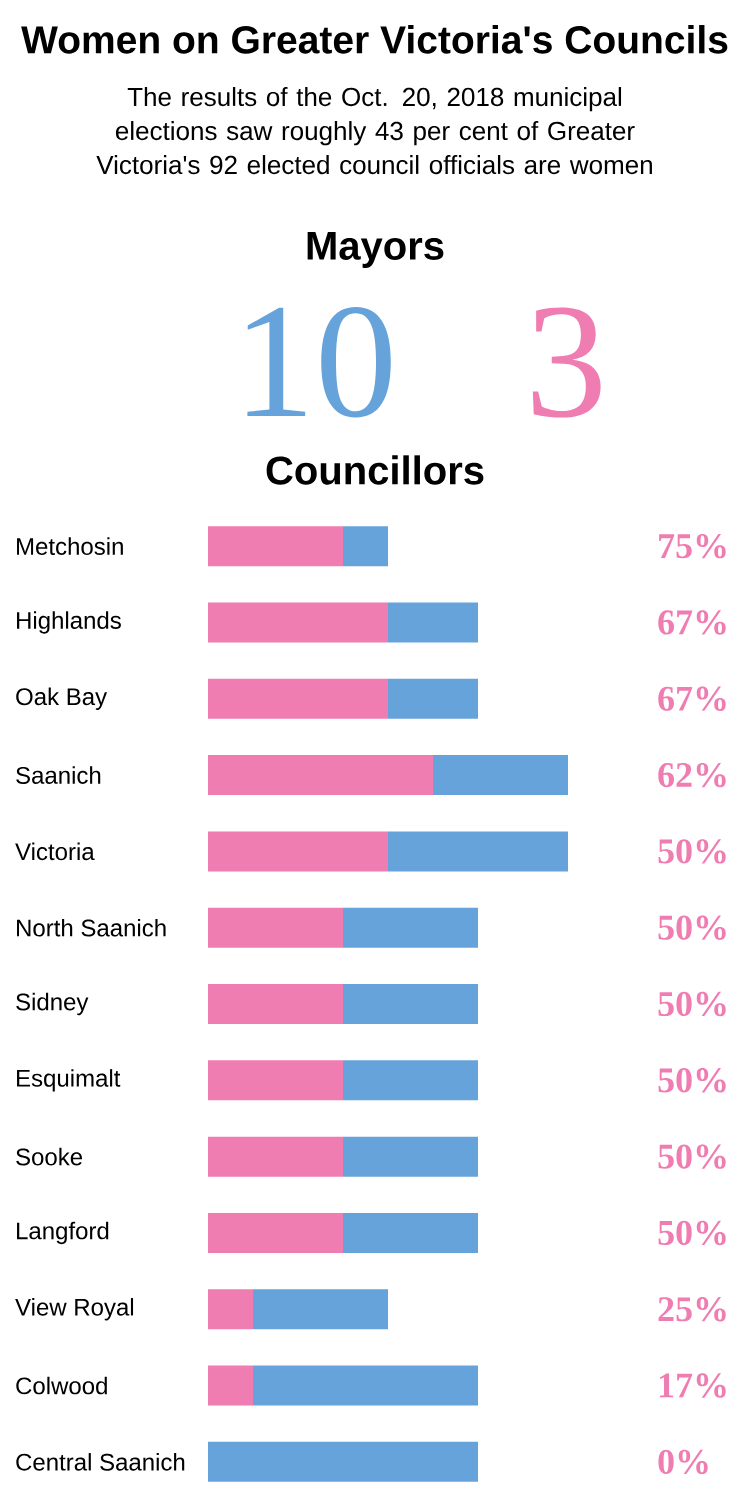  What do you see at coordinates (70, 546) in the screenshot?
I see `y-tick-label: Metchosin` at bounding box center [70, 546].